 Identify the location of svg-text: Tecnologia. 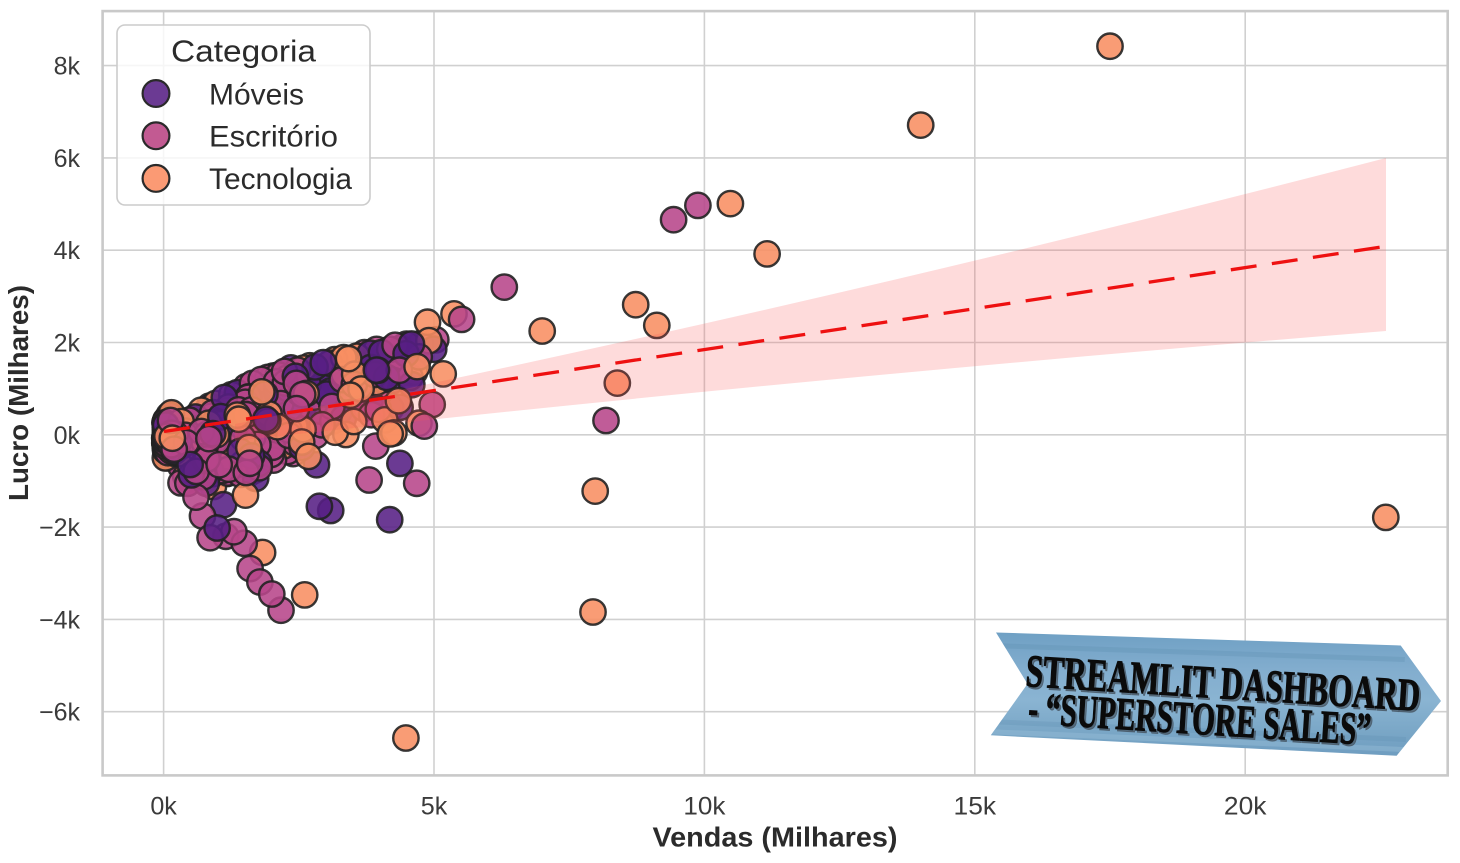
(280, 179).